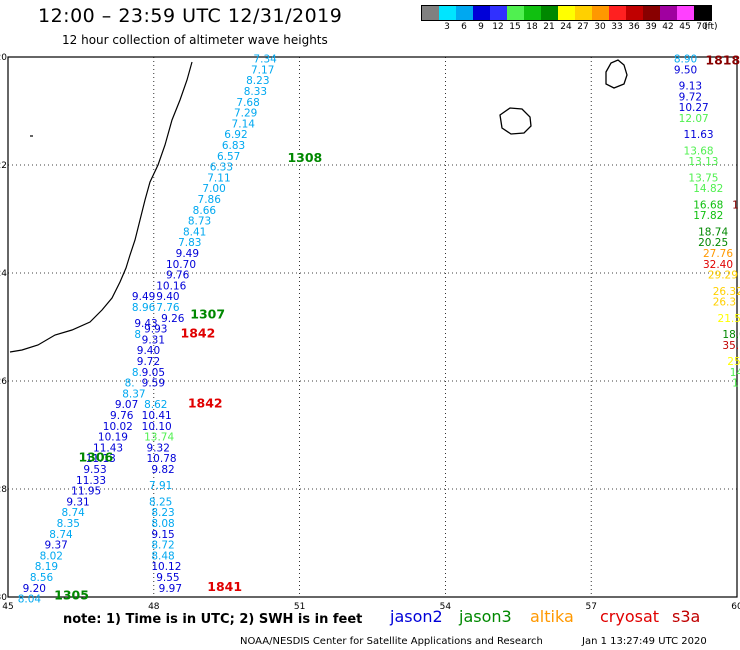 The height and width of the screenshot is (650, 740). I want to click on wave-height-value: 9.07, so click(126, 405).